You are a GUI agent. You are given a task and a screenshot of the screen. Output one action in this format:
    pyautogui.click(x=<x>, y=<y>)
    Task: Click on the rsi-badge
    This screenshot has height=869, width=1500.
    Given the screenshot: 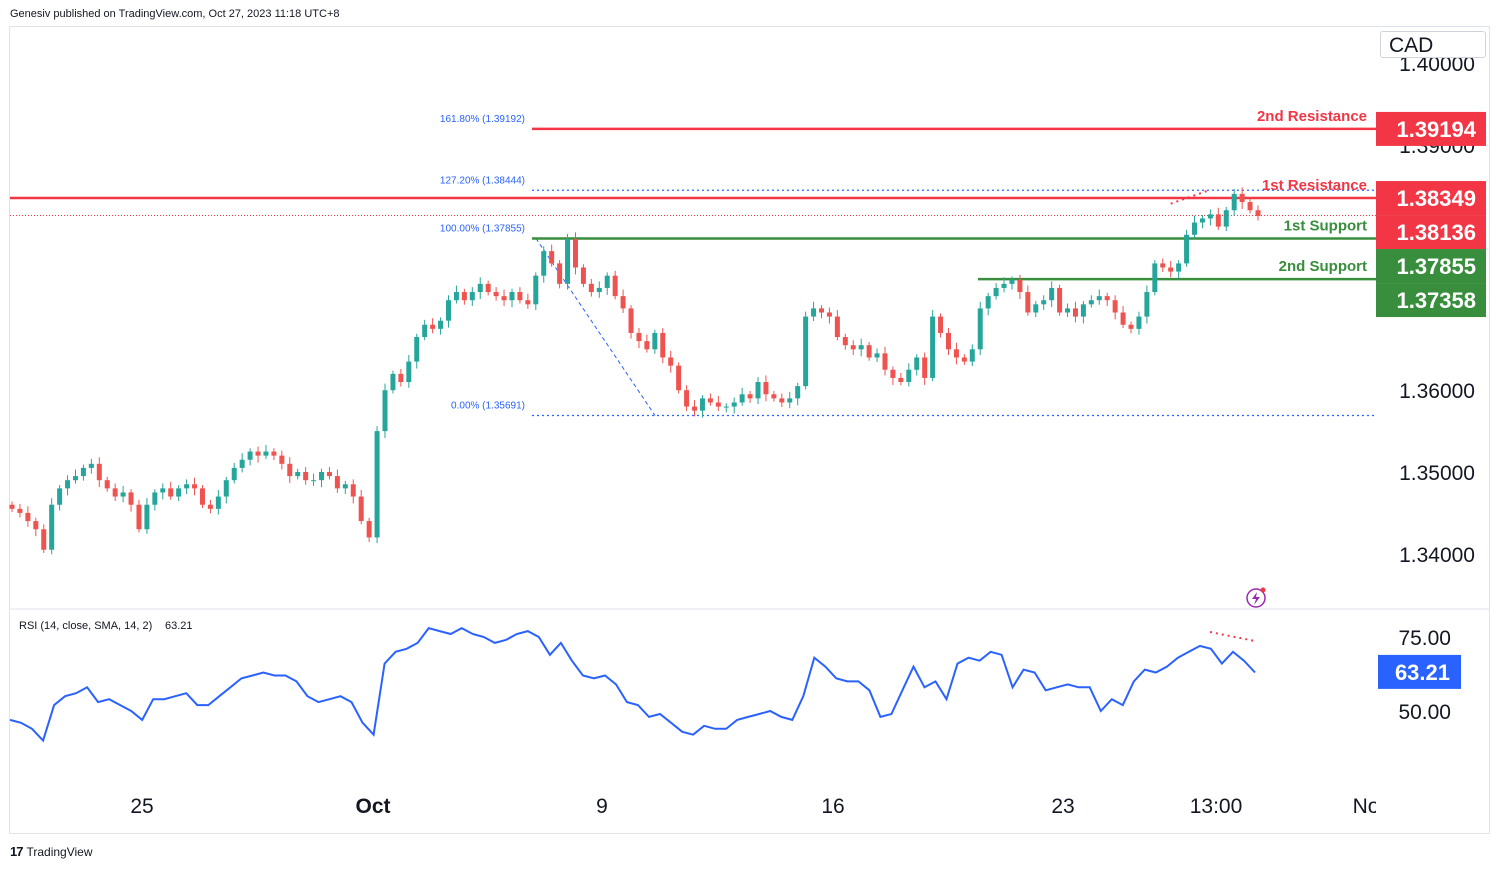 What is the action you would take?
    pyautogui.click(x=1419, y=671)
    